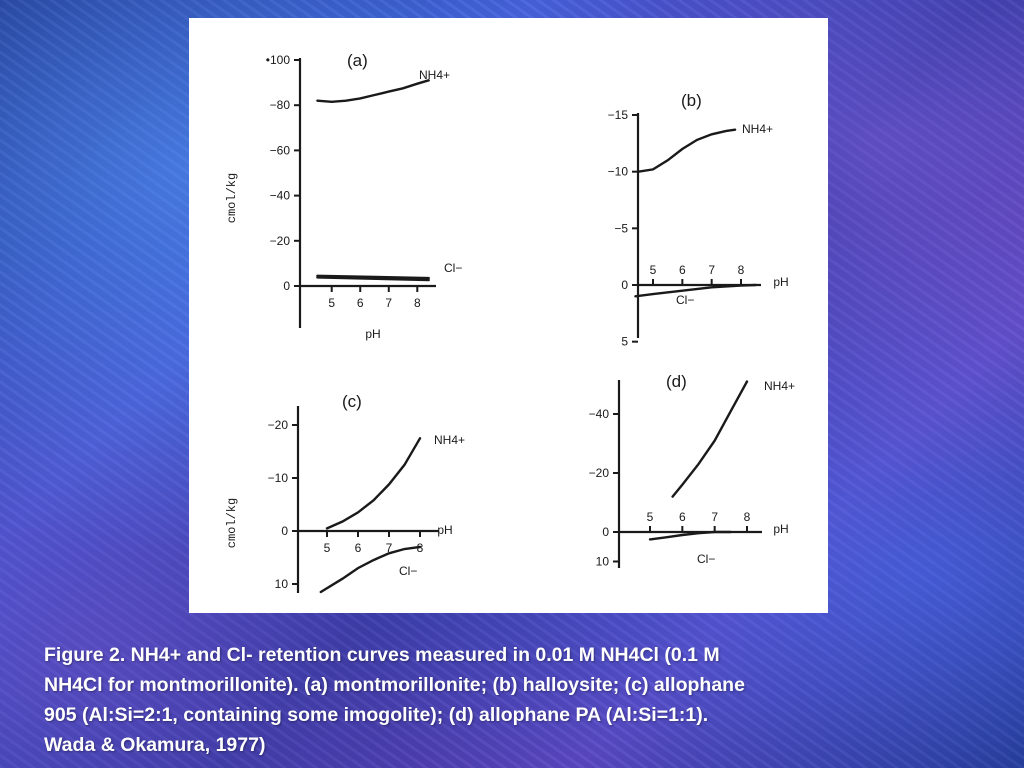 The image size is (1024, 768). Describe the element at coordinates (444, 530) in the screenshot. I see `panel-c-x-axis-label: pH` at that location.